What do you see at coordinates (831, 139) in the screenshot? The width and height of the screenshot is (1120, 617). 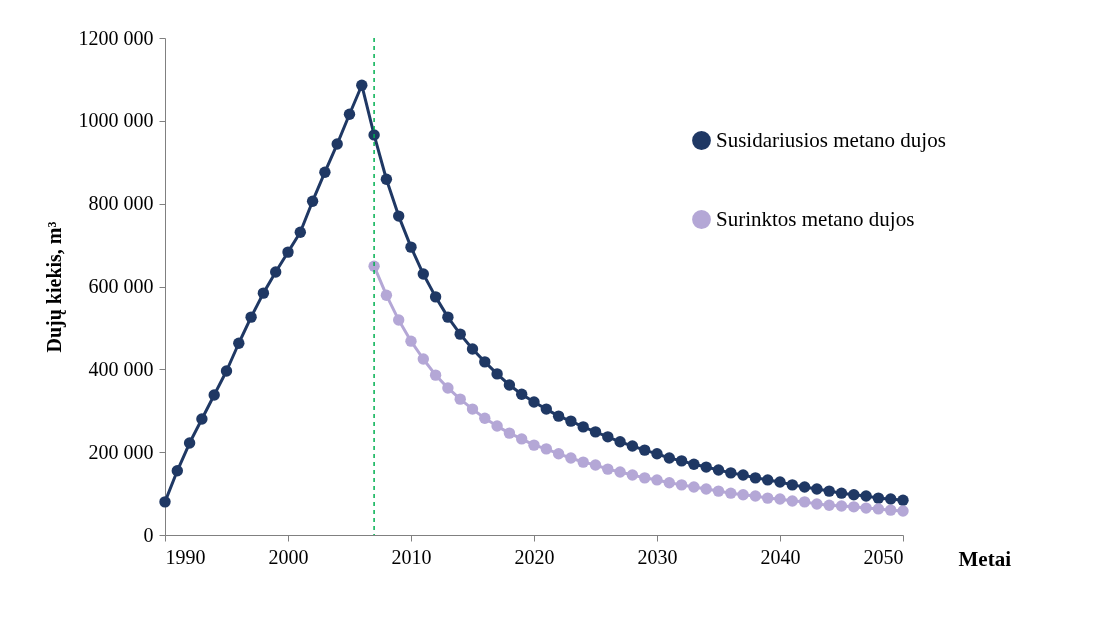 I see `legend-label: Susidariusios metano dujos` at bounding box center [831, 139].